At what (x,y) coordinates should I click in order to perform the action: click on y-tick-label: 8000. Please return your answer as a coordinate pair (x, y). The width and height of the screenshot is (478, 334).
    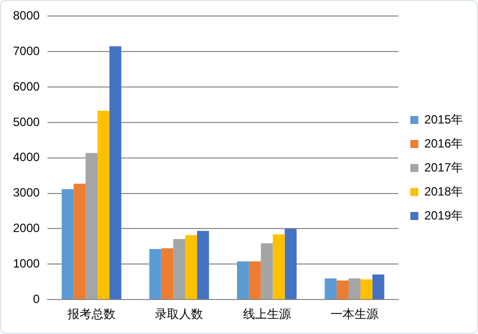
    Looking at the image, I should click on (26, 15).